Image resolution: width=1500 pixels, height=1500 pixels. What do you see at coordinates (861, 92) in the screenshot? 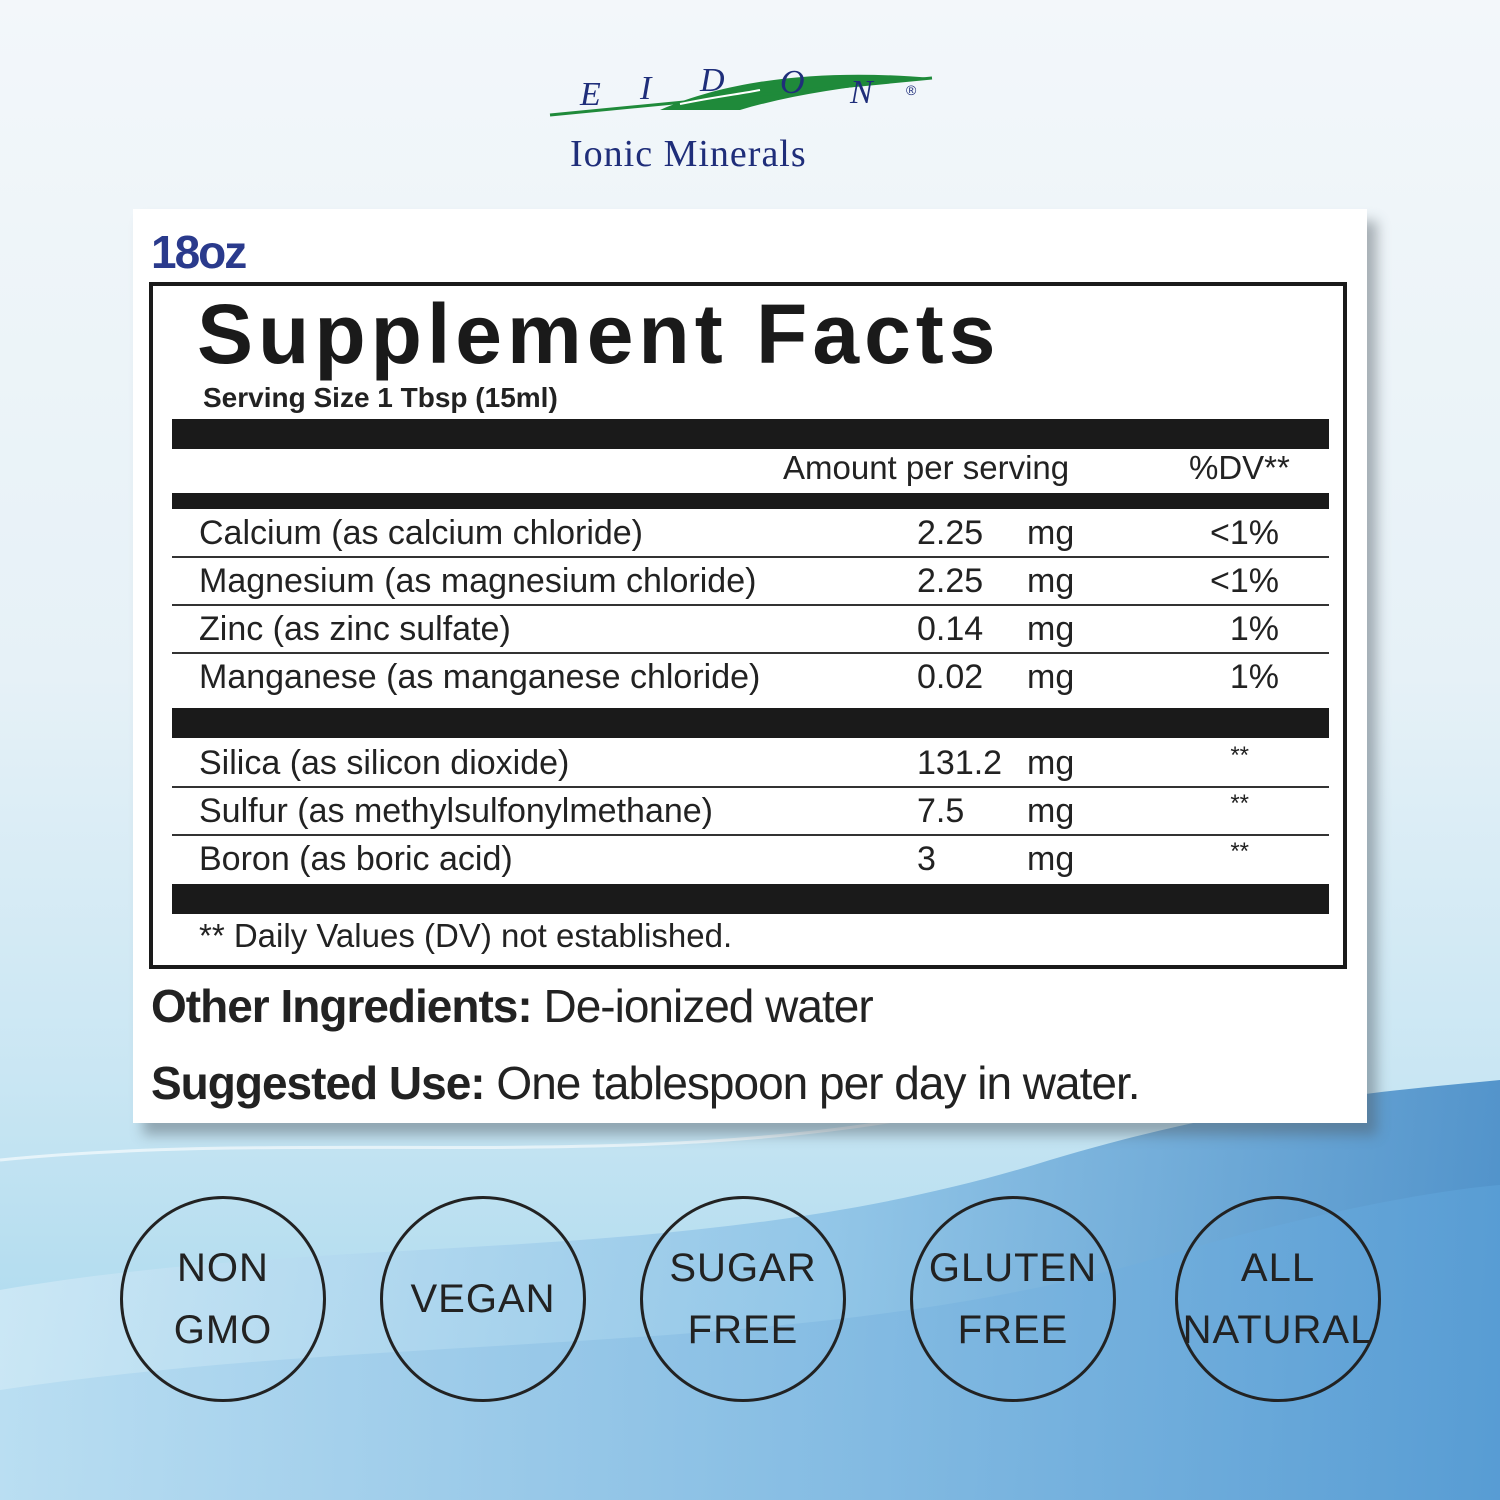
I see `logo-letter-5: N` at bounding box center [861, 92].